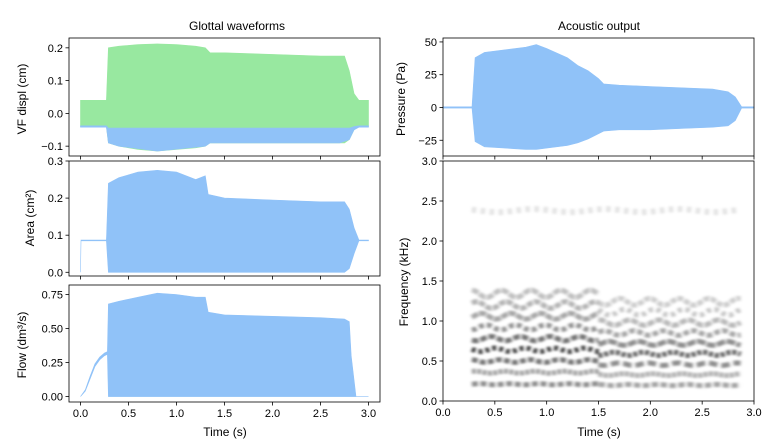 The width and height of the screenshot is (774, 446). I want to click on panel-glottal-area: Area (cm²) 0.0 0.1 0.2 0.3, so click(202, 218).